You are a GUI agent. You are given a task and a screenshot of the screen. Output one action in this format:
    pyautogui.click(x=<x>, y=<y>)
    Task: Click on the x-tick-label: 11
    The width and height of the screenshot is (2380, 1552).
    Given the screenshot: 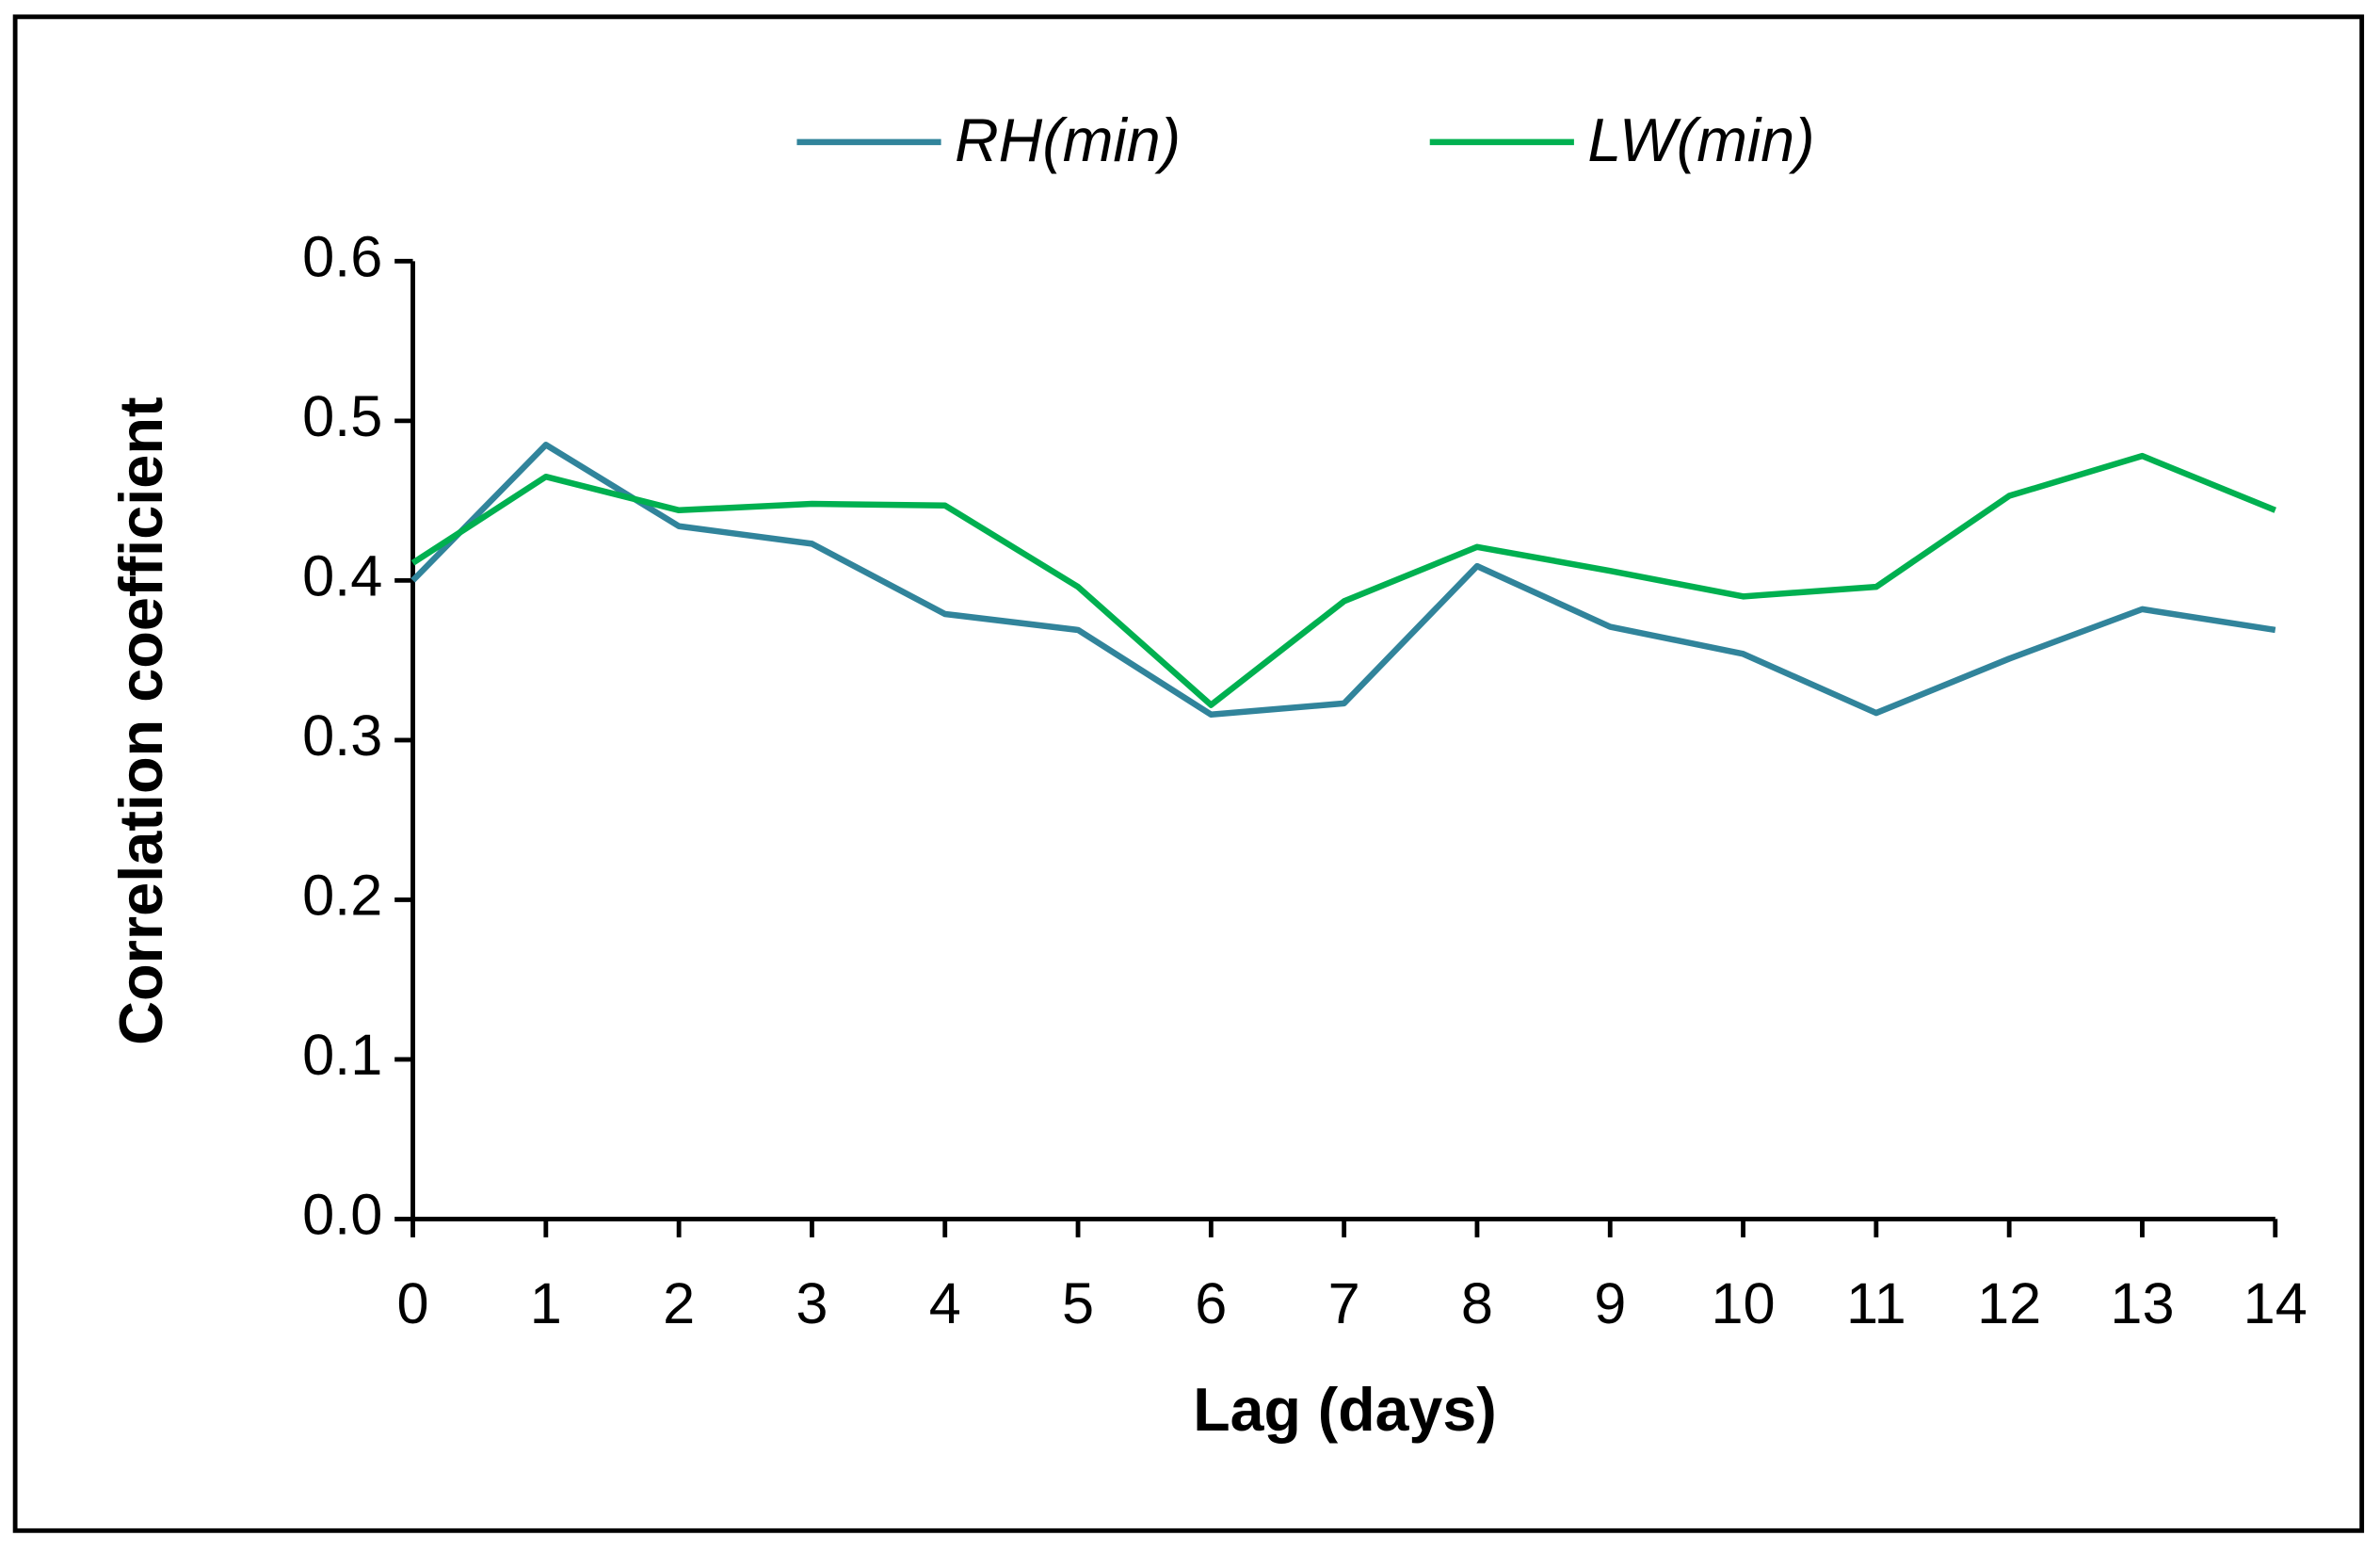 What is the action you would take?
    pyautogui.click(x=1876, y=1304)
    